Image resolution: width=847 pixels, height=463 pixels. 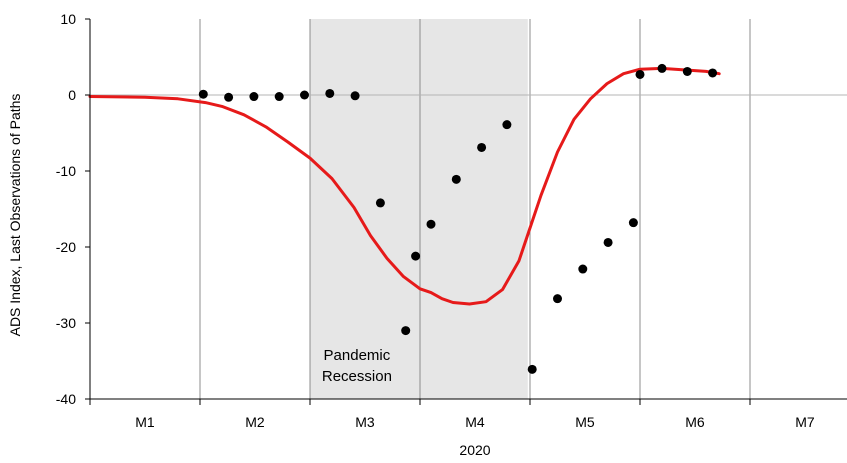 What do you see at coordinates (68, 19) in the screenshot?
I see `y-tick-label: 10` at bounding box center [68, 19].